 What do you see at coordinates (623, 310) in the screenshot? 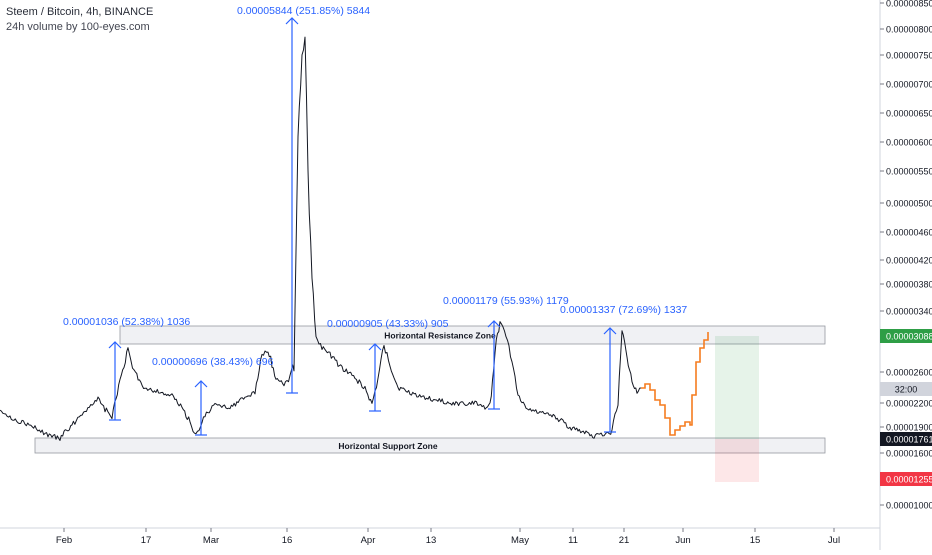
I see `measure-label: 0.00001337 (72.69%) 1337` at bounding box center [623, 310].